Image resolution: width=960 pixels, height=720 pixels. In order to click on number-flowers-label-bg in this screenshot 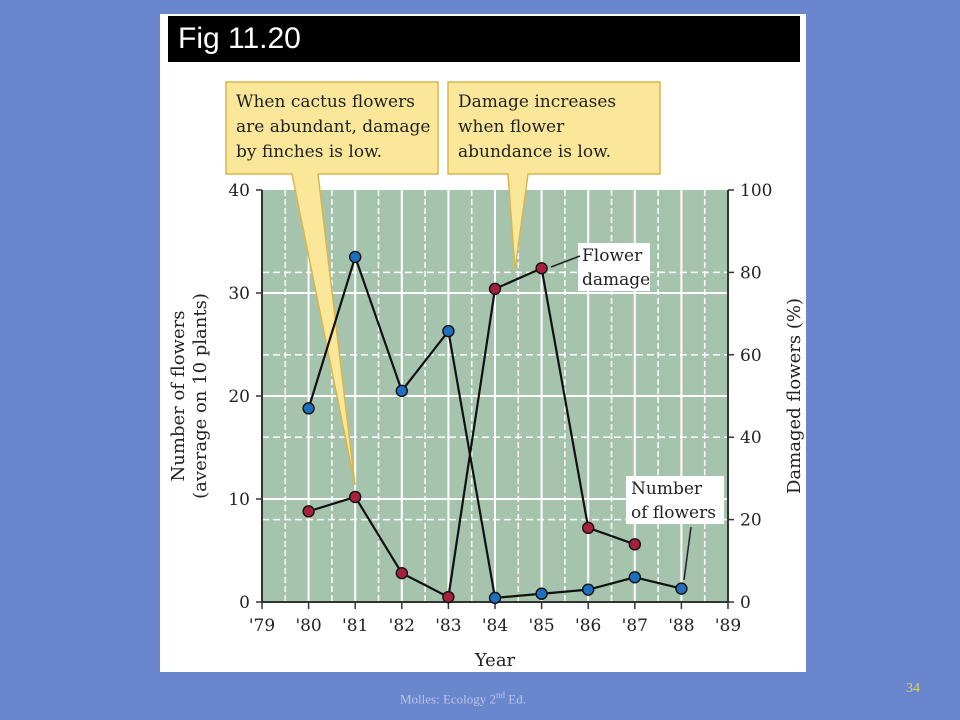, I will do `click(675, 500)`.